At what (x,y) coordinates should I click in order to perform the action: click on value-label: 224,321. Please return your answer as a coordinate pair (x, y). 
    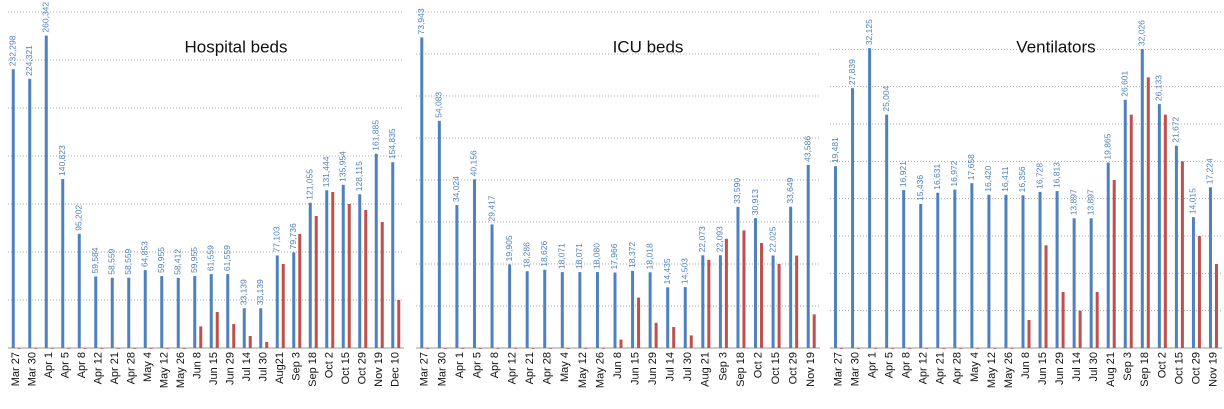
    Looking at the image, I should click on (29, 60).